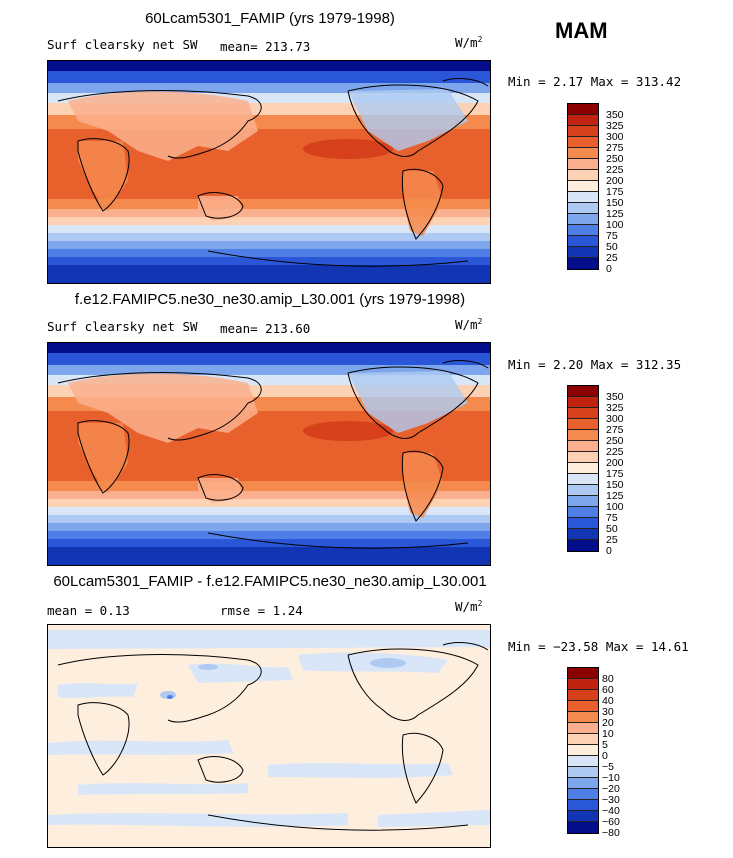  I want to click on panel-2-variable-label: Surf clearsky net SW, so click(122, 326).